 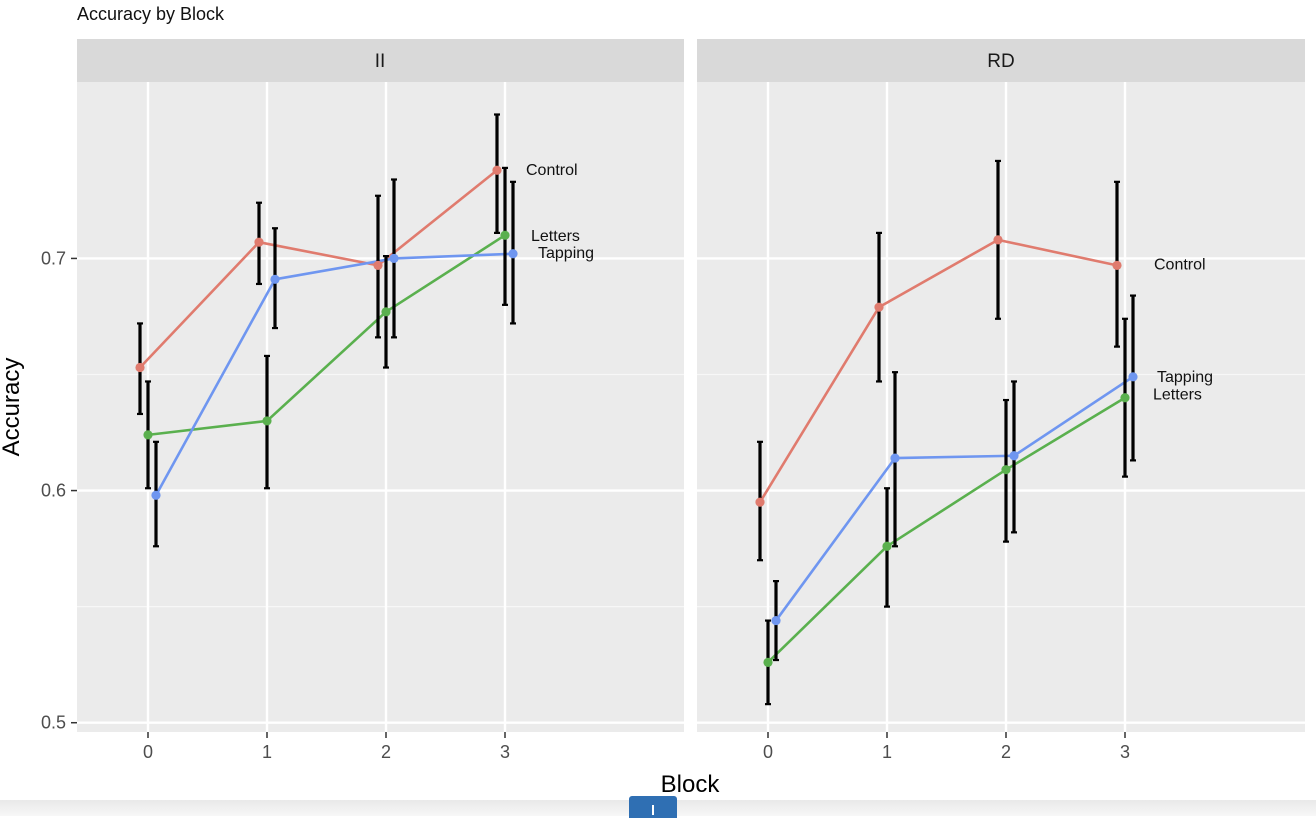 I want to click on y-tick-label: 0.7, so click(x=53, y=258).